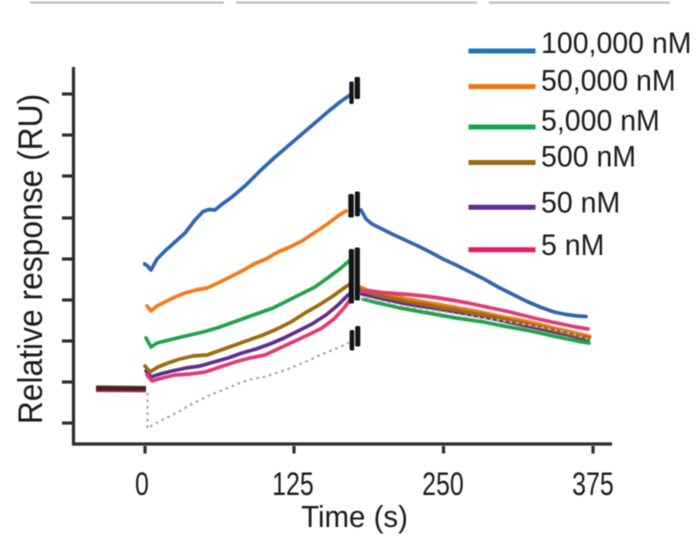 The width and height of the screenshot is (700, 543). I want to click on svg-text: 250, so click(443, 485).